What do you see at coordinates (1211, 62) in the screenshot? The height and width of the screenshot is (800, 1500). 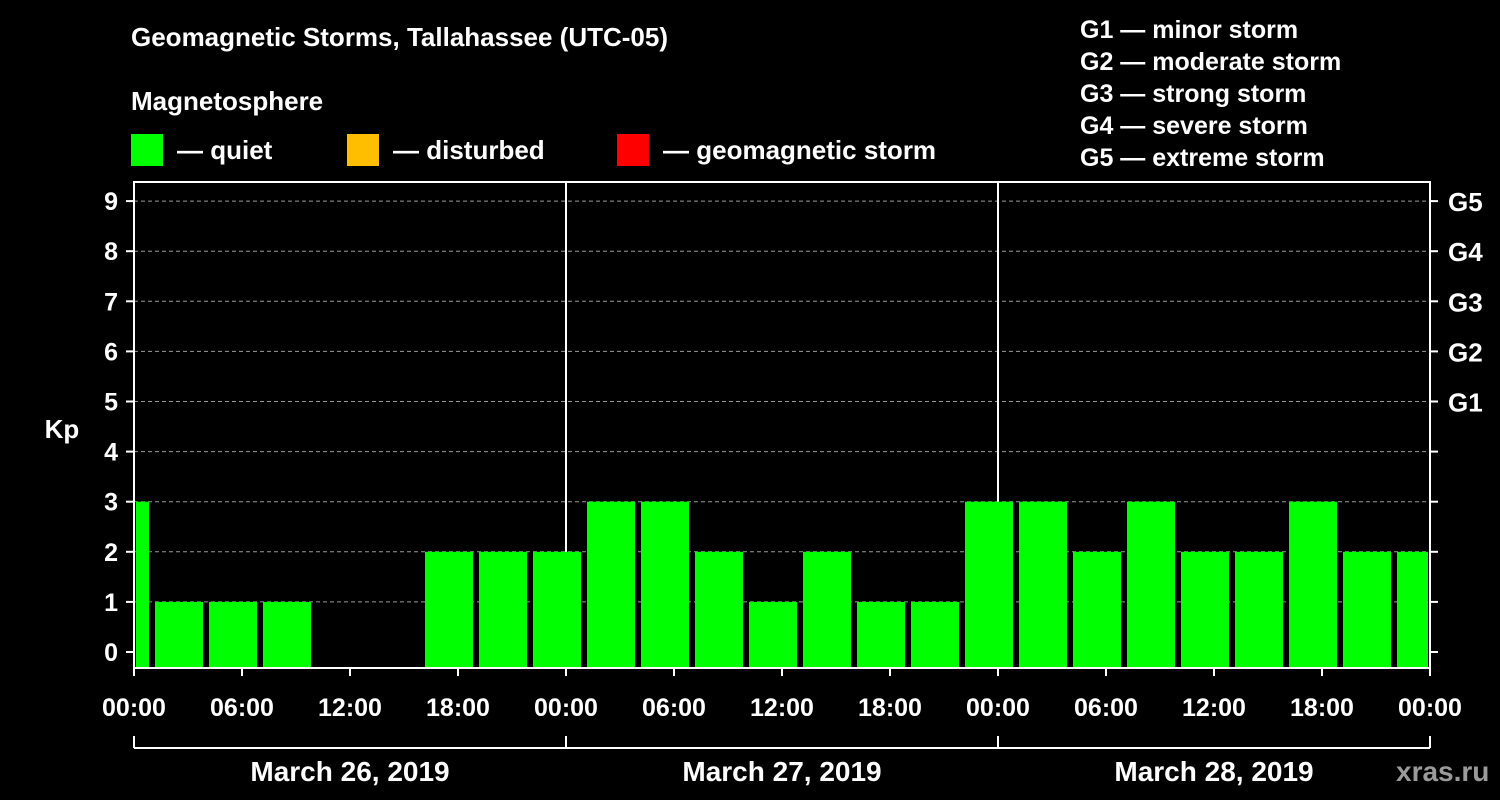 I see `g-scale-g2: G2 — moderate storm` at bounding box center [1211, 62].